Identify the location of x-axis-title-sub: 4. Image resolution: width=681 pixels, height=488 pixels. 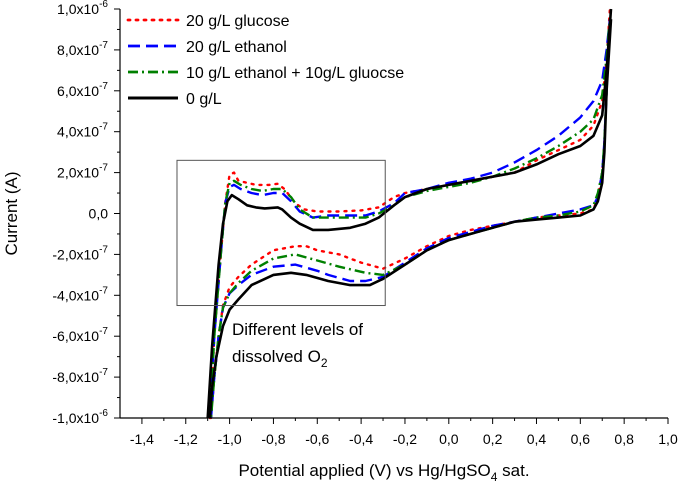
(494, 477).